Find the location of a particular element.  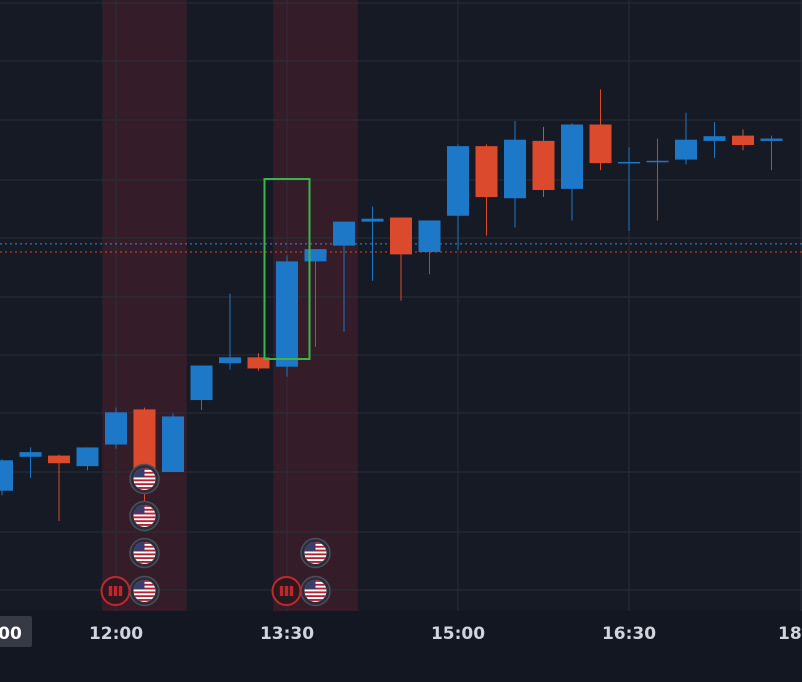

time-axis-tick-label: 13:30 is located at coordinates (287, 634).